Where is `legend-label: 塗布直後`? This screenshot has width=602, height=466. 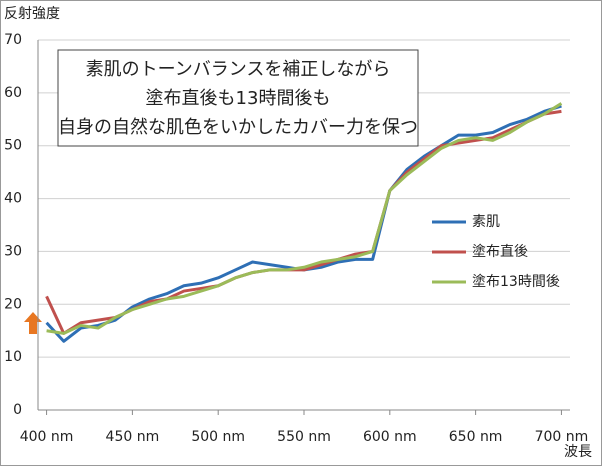 legend-label: 塗布直後 is located at coordinates (500, 251).